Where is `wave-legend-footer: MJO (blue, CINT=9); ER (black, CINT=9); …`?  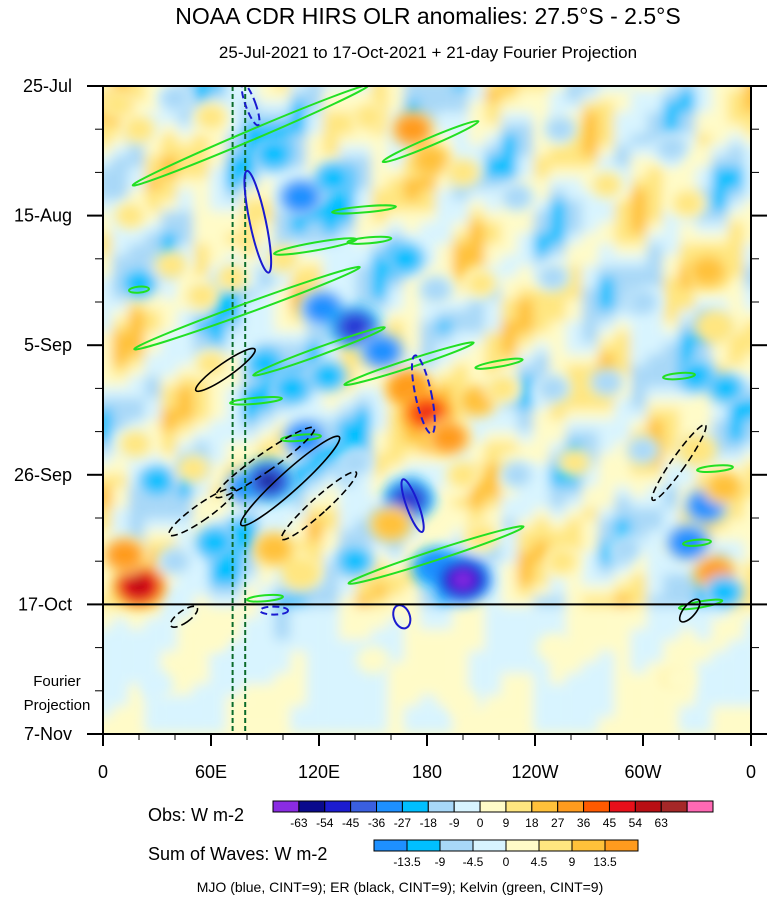 wave-legend-footer: MJO (blue, CINT=9); ER (black, CINT=9); … is located at coordinates (400, 887).